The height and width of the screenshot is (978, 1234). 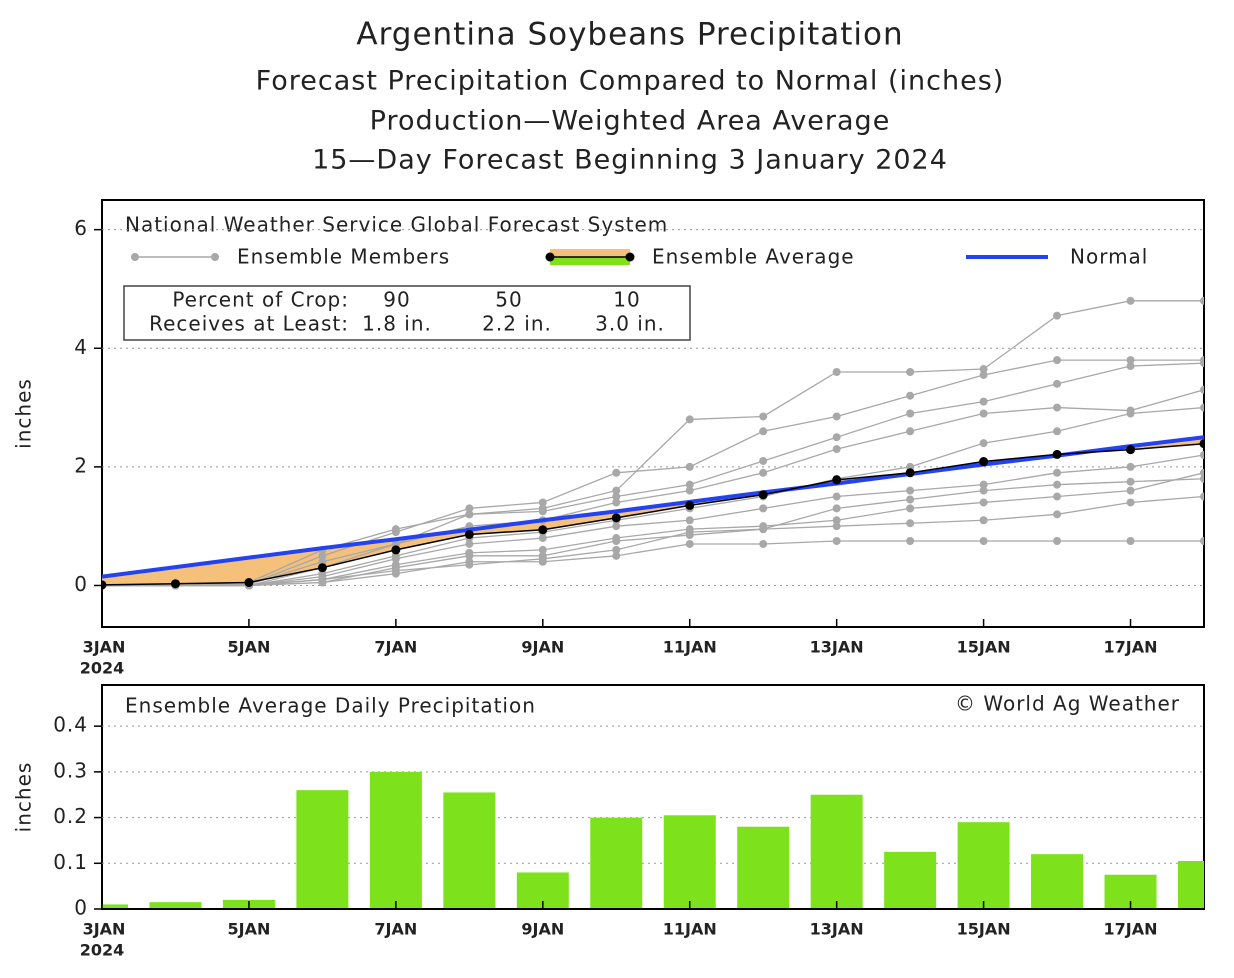 What do you see at coordinates (260, 300) in the screenshot?
I see `crop-row-label: Percent of Crop:` at bounding box center [260, 300].